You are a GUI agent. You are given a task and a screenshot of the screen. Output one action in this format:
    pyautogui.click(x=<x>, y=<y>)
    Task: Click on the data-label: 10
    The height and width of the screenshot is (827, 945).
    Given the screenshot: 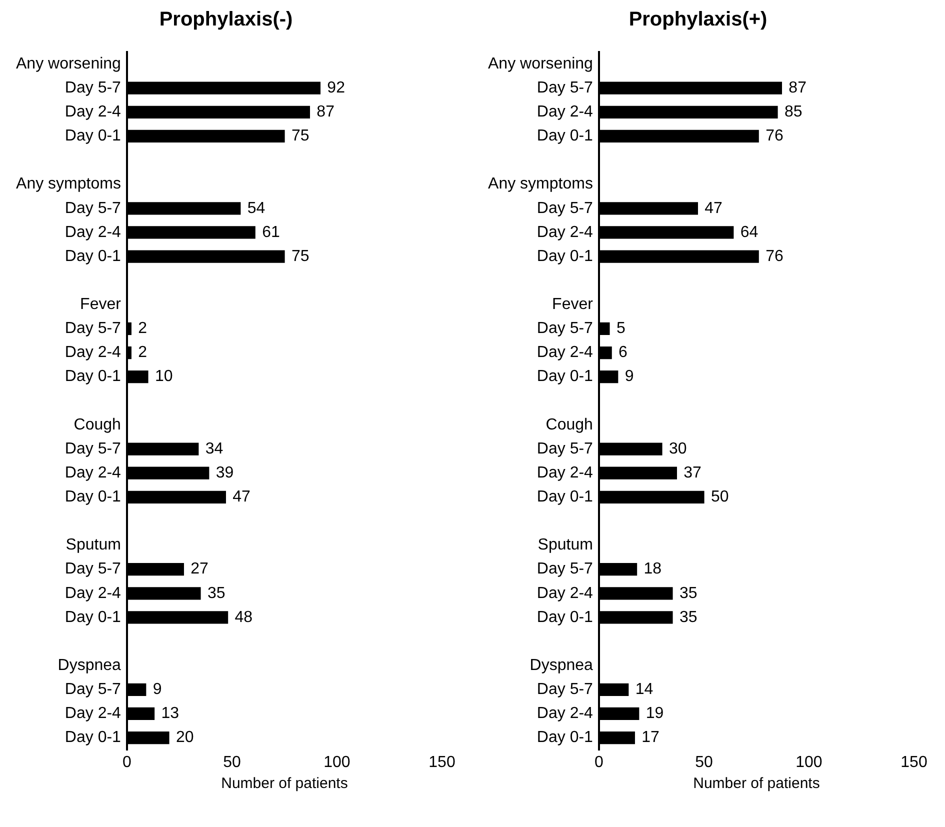 What is the action you would take?
    pyautogui.click(x=163, y=377)
    